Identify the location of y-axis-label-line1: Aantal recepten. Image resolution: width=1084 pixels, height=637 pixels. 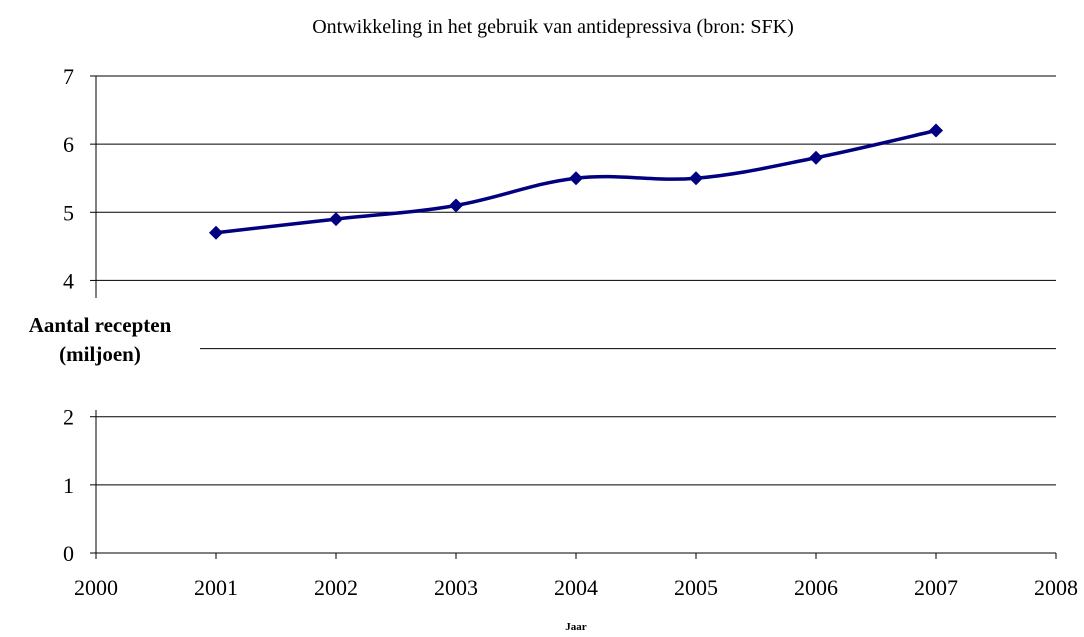
(100, 325).